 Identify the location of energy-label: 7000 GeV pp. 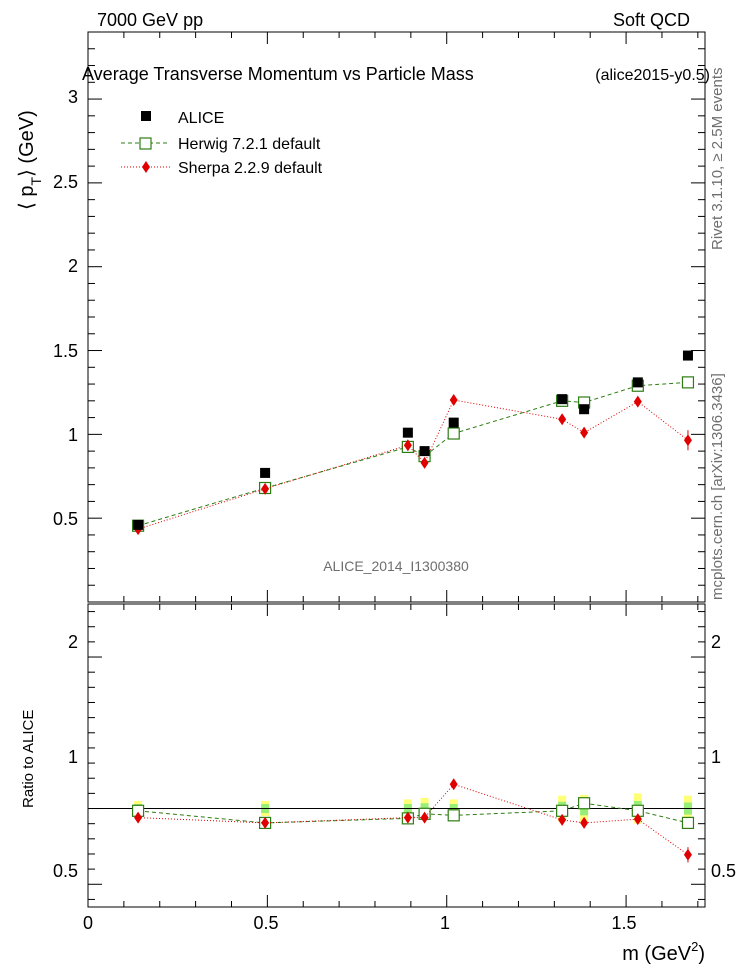
(150, 20).